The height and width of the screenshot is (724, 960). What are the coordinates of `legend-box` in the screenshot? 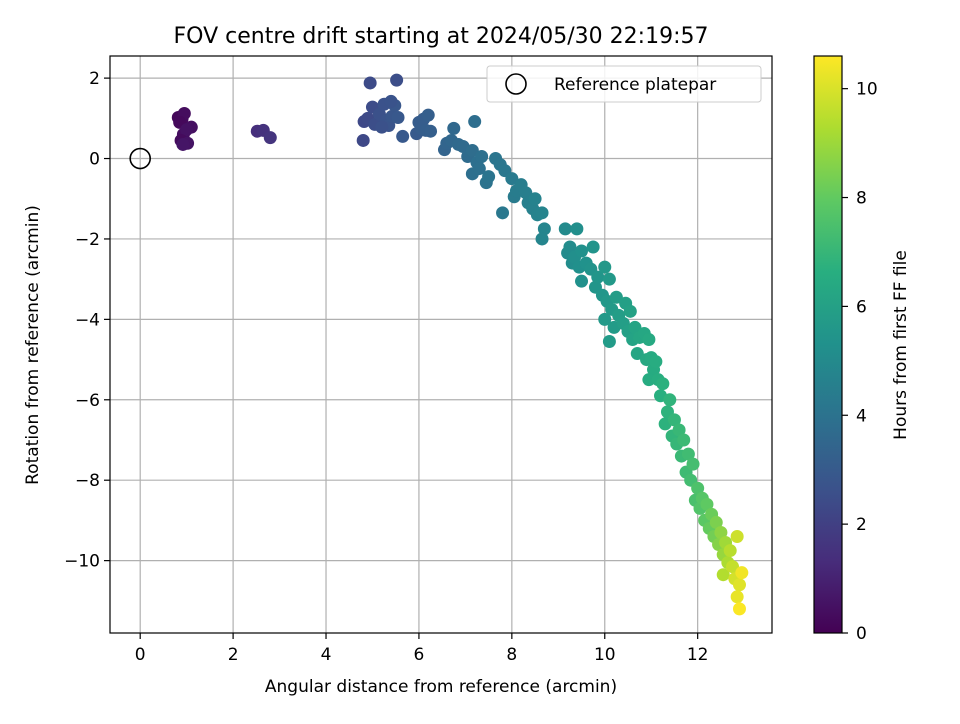 It's located at (624, 84).